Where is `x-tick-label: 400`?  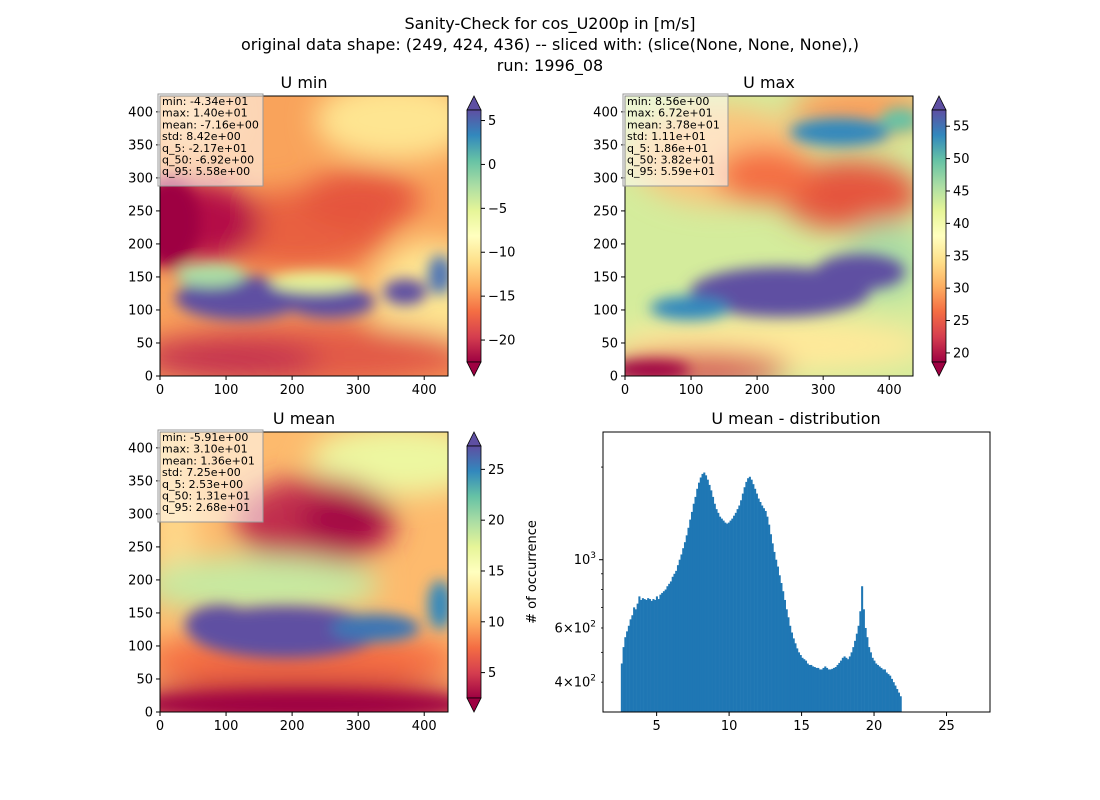 x-tick-label: 400 is located at coordinates (424, 726).